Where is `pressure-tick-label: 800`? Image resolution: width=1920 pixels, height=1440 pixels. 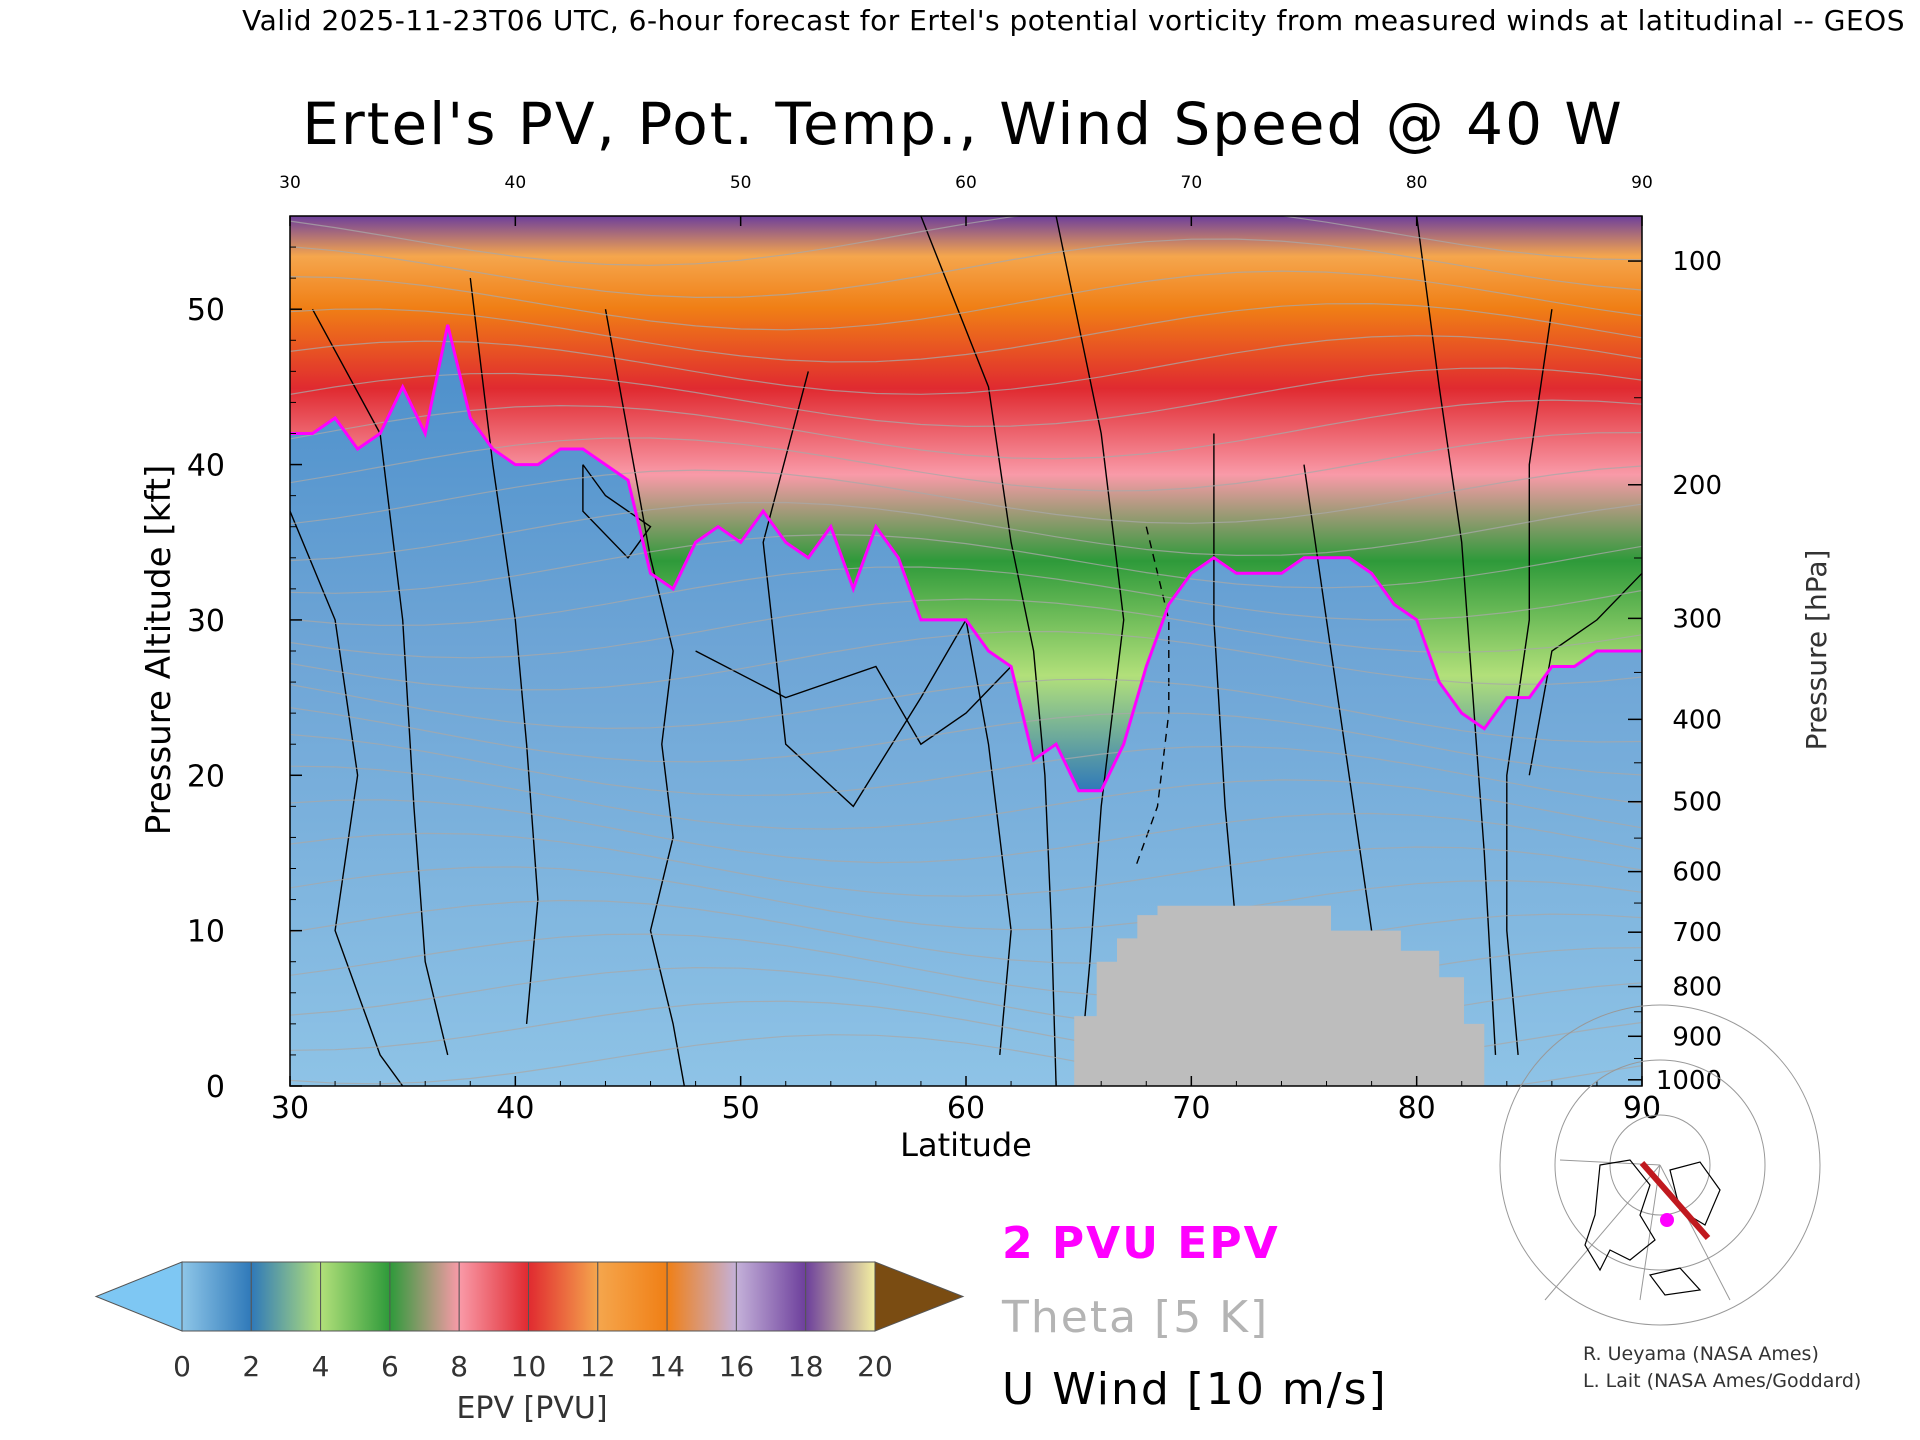 pressure-tick-label: 800 is located at coordinates (1697, 988).